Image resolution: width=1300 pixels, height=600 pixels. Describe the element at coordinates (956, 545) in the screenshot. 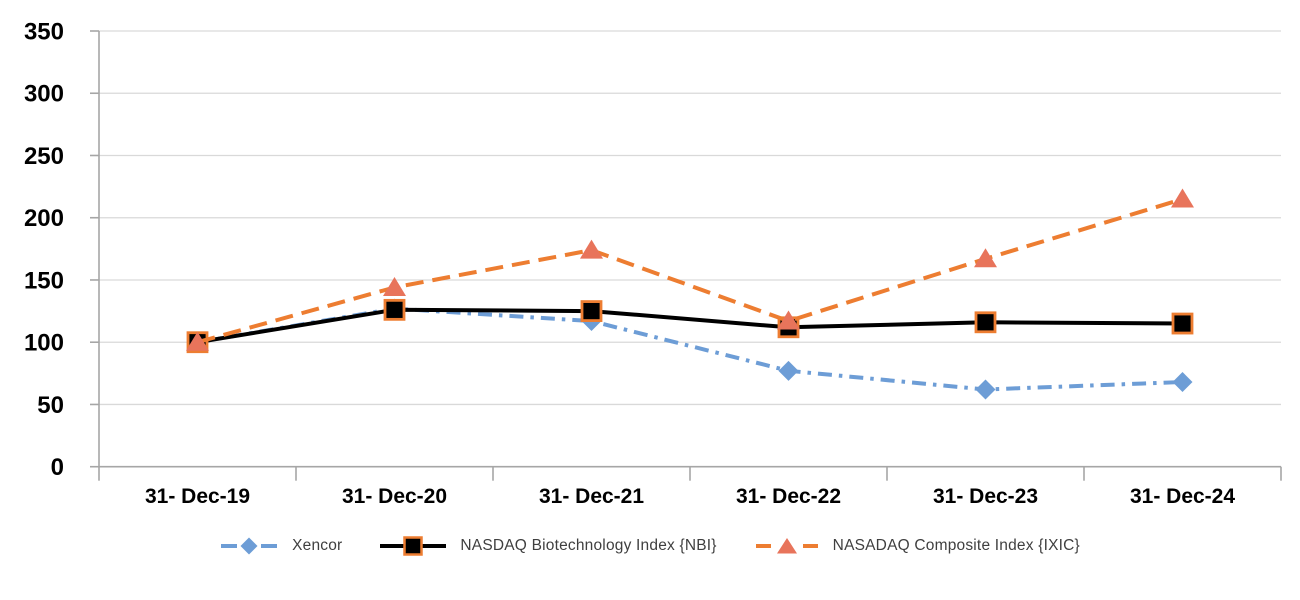

I see `legend-label-ixic: NASADAQ Composite Index {IXIC}` at that location.